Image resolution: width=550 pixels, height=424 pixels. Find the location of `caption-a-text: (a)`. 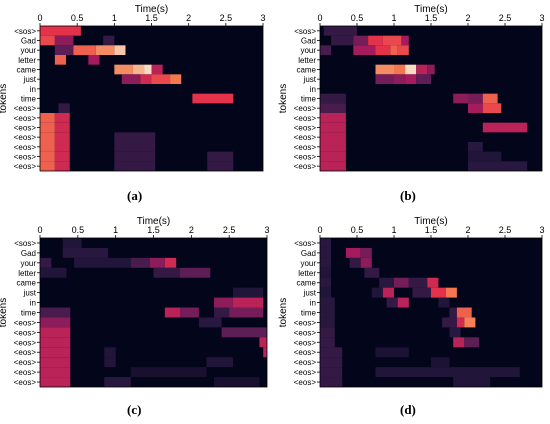

caption-a-text: (a) is located at coordinates (135, 195).